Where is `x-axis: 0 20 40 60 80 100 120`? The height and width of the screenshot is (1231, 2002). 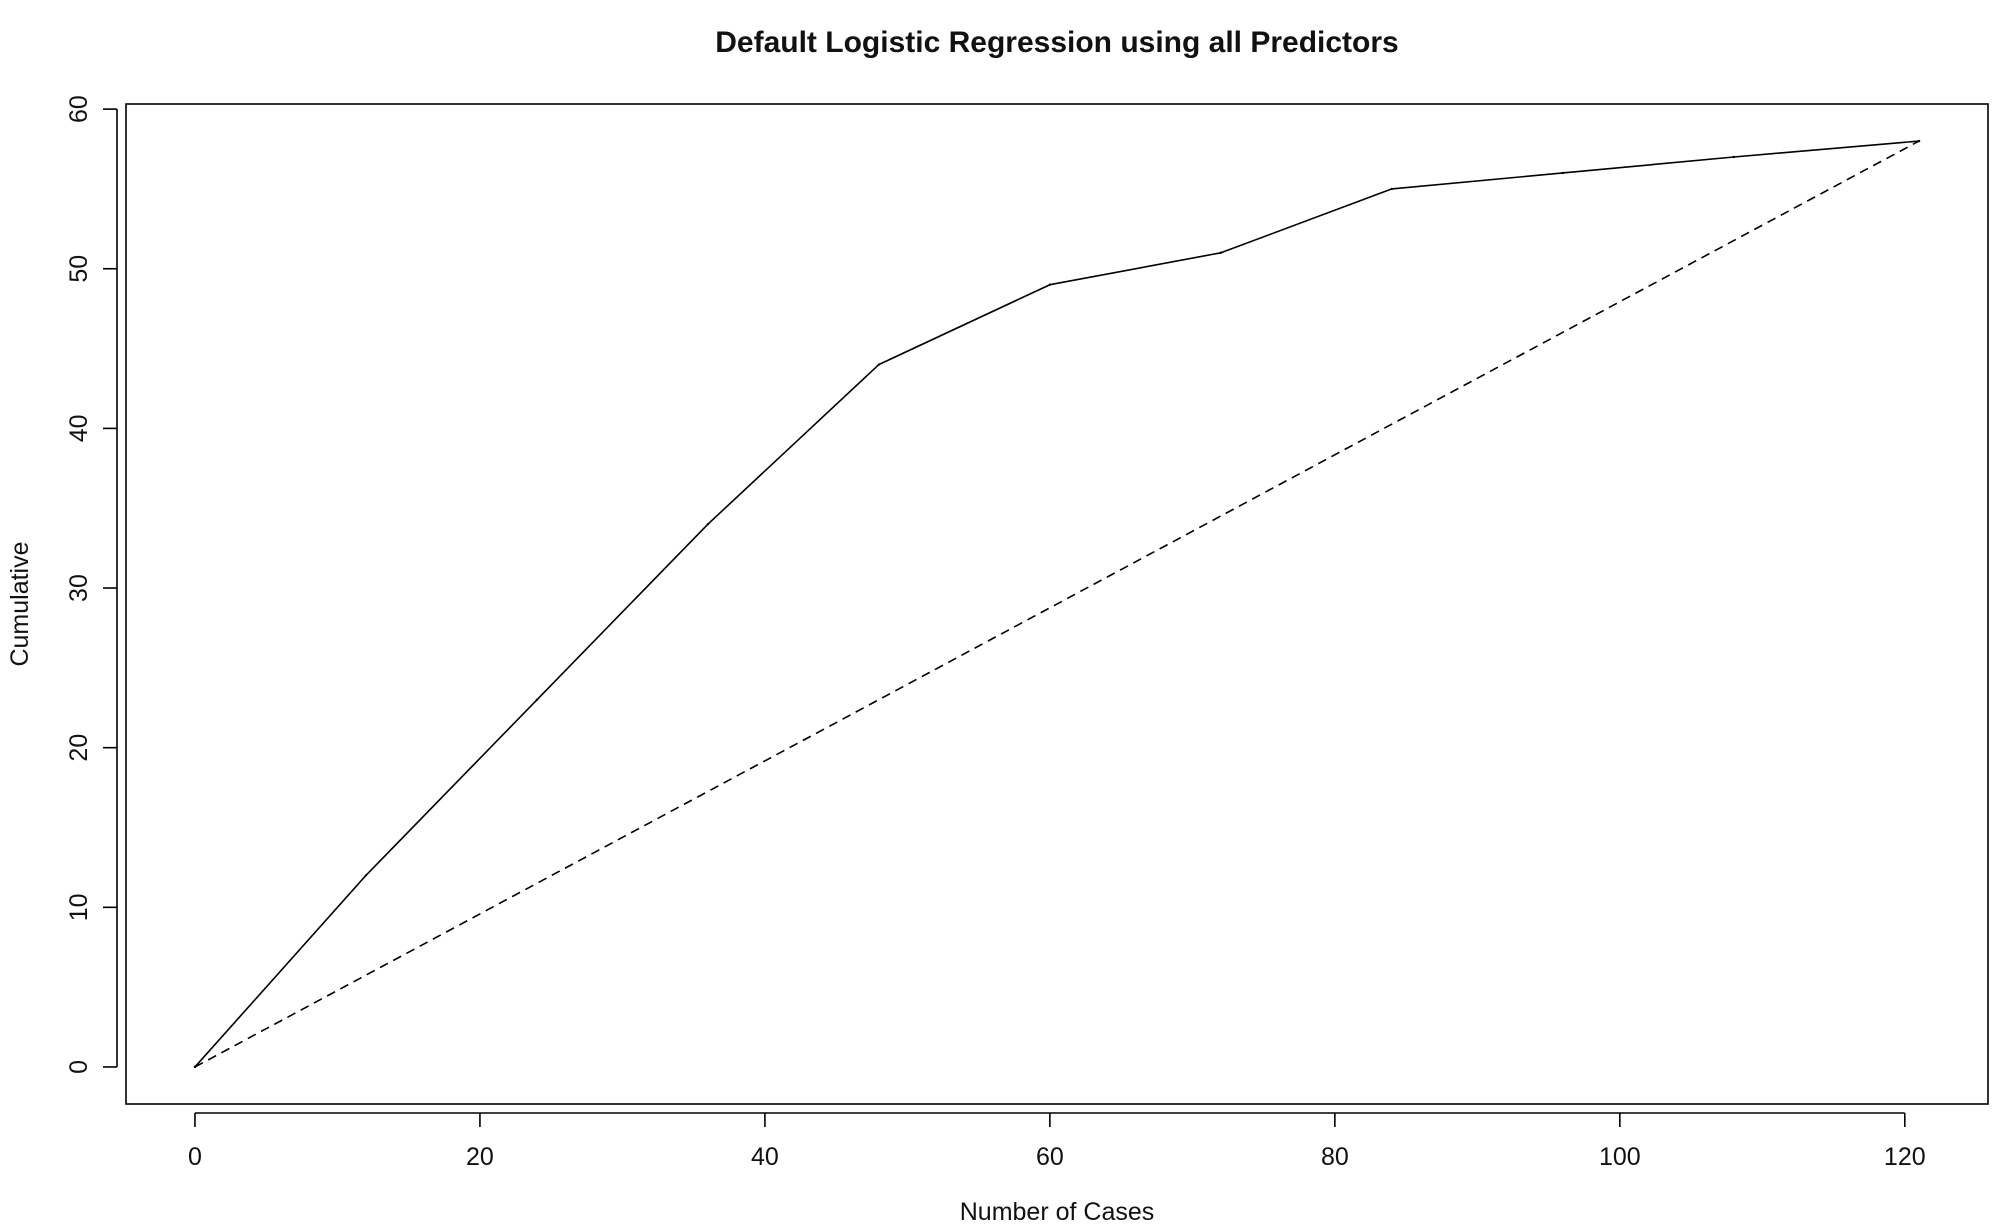
x-axis: 0 20 40 60 80 100 120 is located at coordinates (1057, 1141).